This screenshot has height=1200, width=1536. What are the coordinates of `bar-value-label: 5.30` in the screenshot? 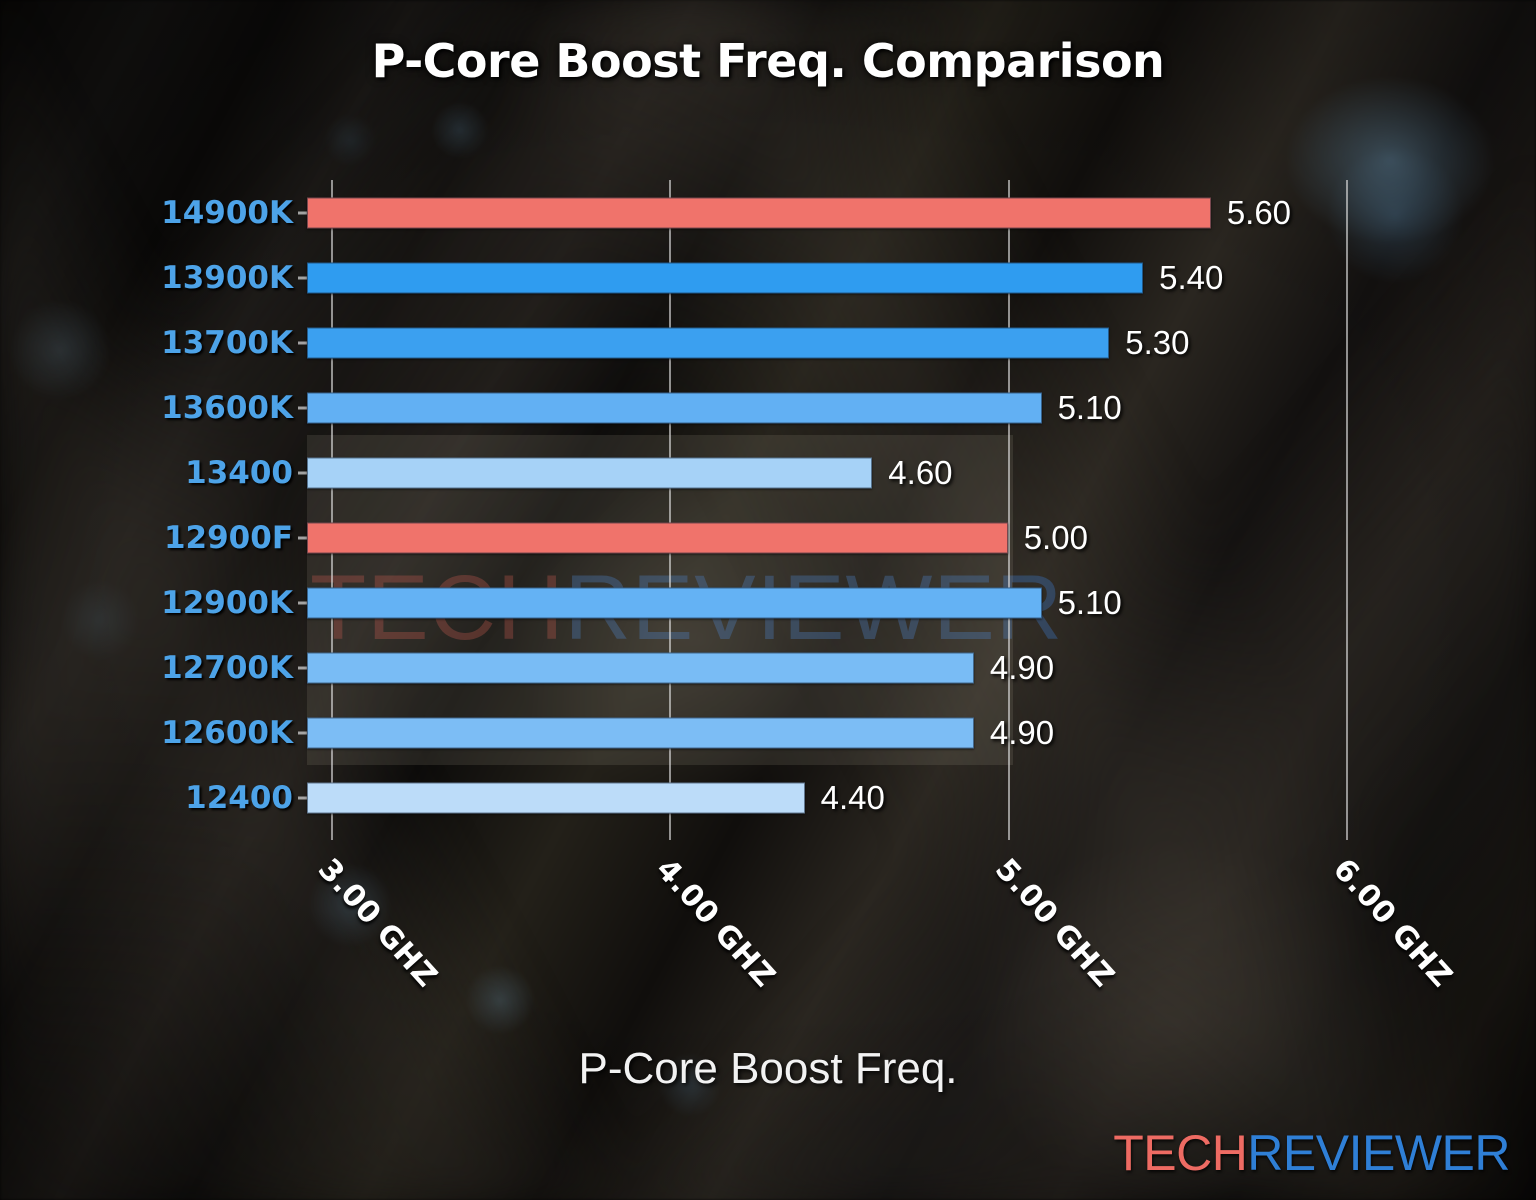 It's located at (1157, 342).